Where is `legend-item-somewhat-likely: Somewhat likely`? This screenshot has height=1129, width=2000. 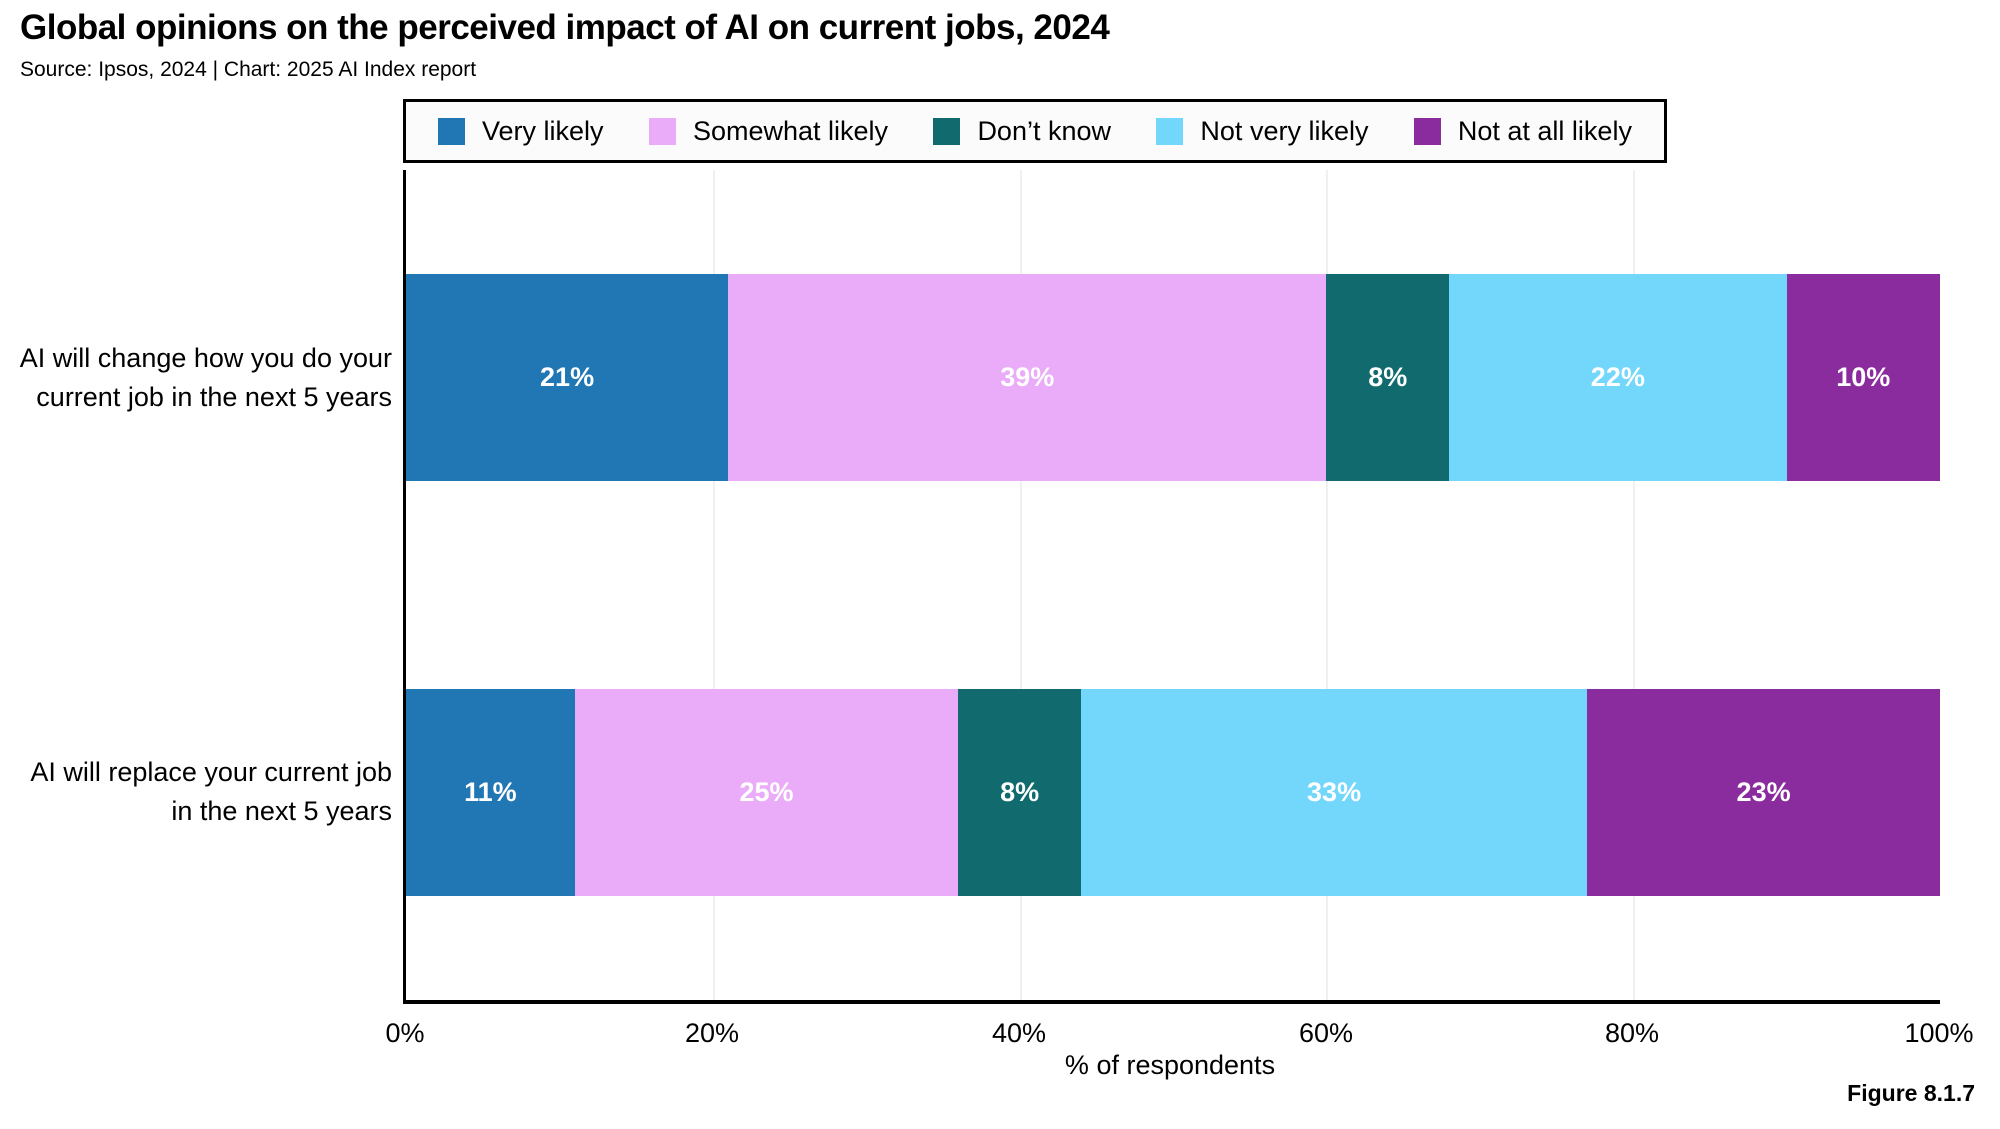 legend-item-somewhat-likely: Somewhat likely is located at coordinates (768, 131).